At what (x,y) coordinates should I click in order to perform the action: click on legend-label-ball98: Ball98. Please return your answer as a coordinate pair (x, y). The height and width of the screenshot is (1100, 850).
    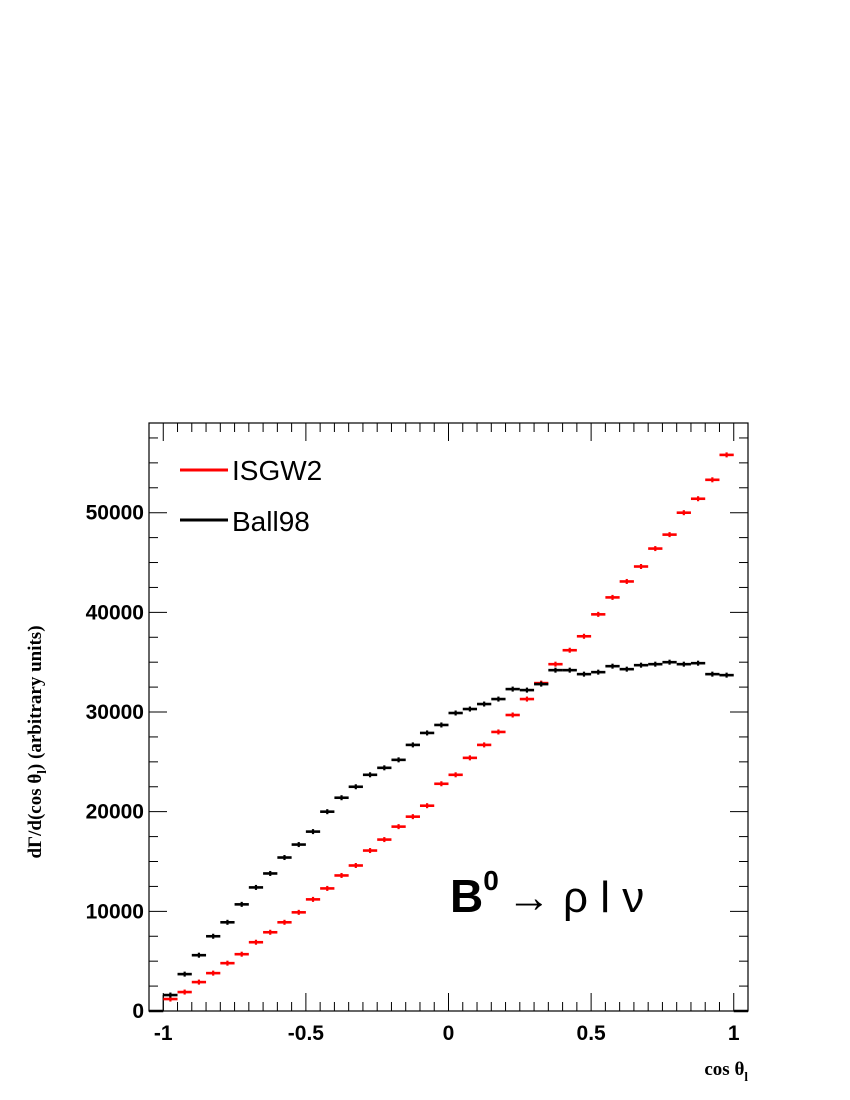
    Looking at the image, I should click on (271, 521).